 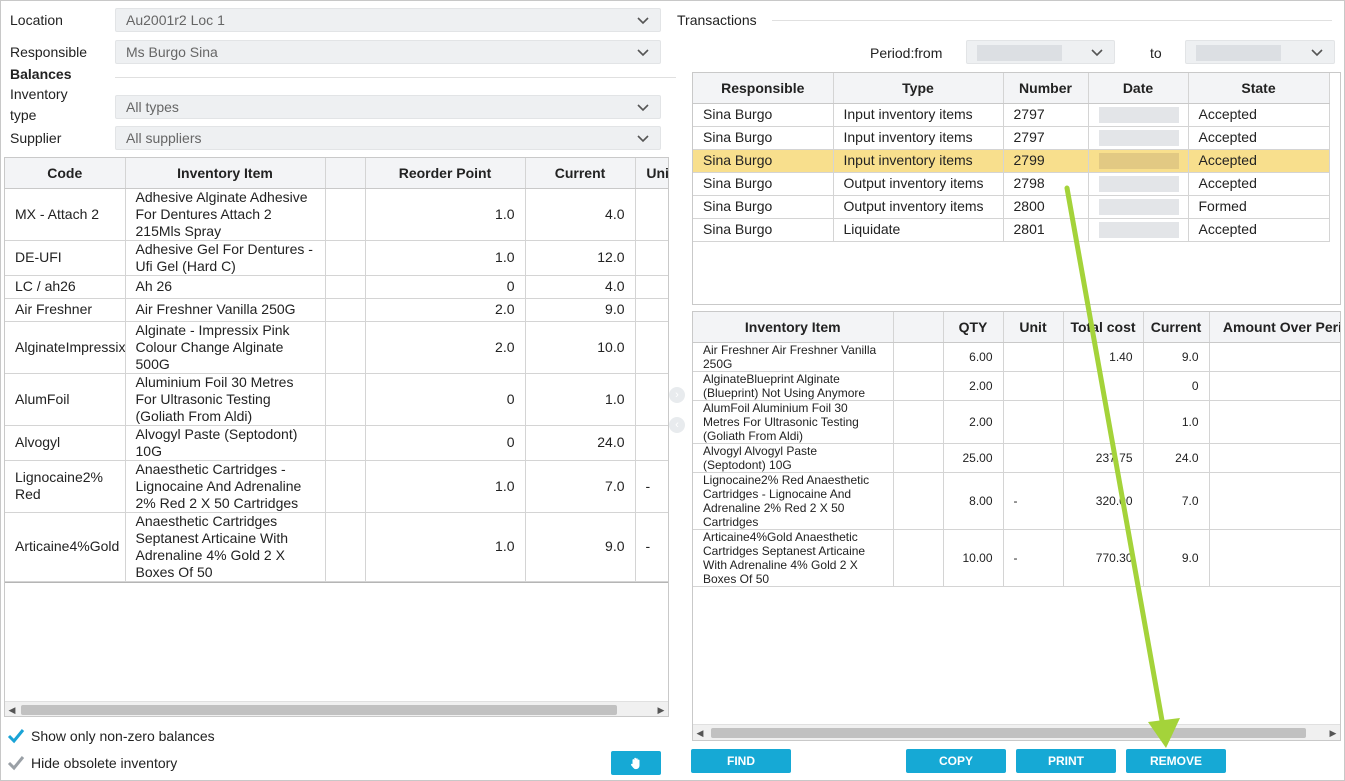 I want to click on find-button: FIND, so click(x=741, y=761).